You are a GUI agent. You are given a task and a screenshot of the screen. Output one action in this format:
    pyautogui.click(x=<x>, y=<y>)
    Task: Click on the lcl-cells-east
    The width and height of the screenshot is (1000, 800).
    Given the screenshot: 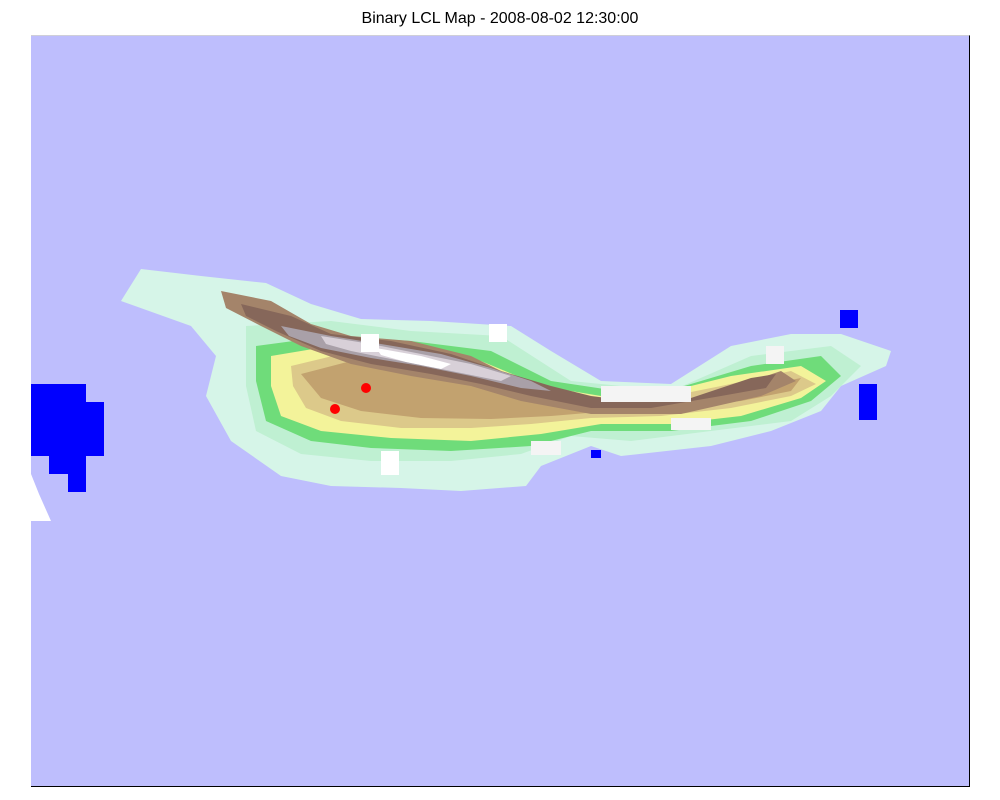 What is the action you would take?
    pyautogui.click(x=734, y=384)
    